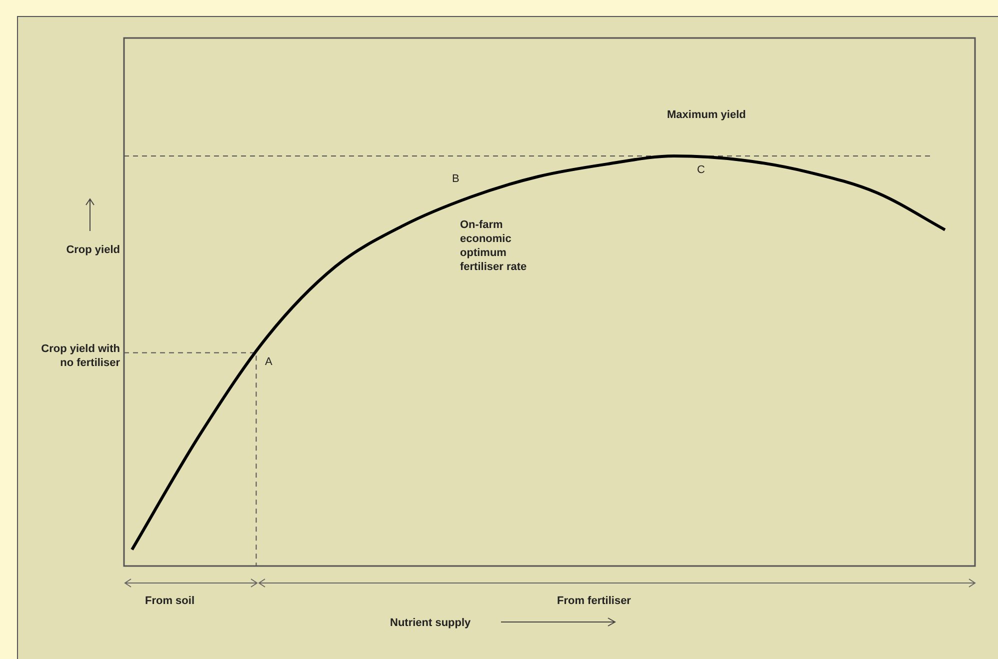 The image size is (998, 659). What do you see at coordinates (170, 601) in the screenshot?
I see `text: From soil` at bounding box center [170, 601].